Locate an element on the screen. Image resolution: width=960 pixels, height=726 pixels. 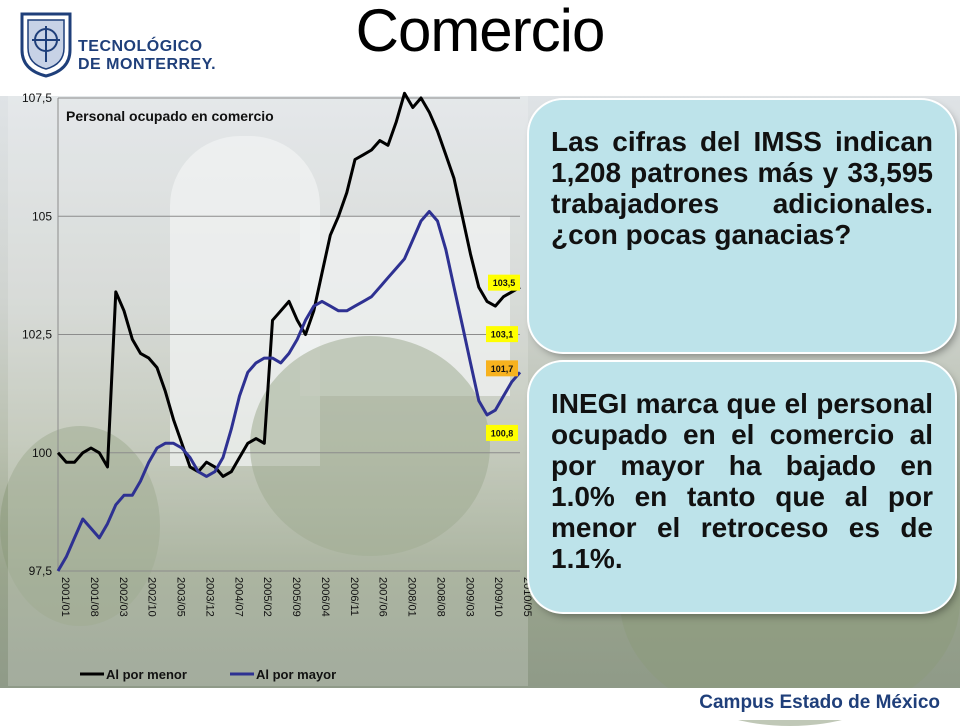
wholesale-min-label-box is located at coordinates (502, 432).